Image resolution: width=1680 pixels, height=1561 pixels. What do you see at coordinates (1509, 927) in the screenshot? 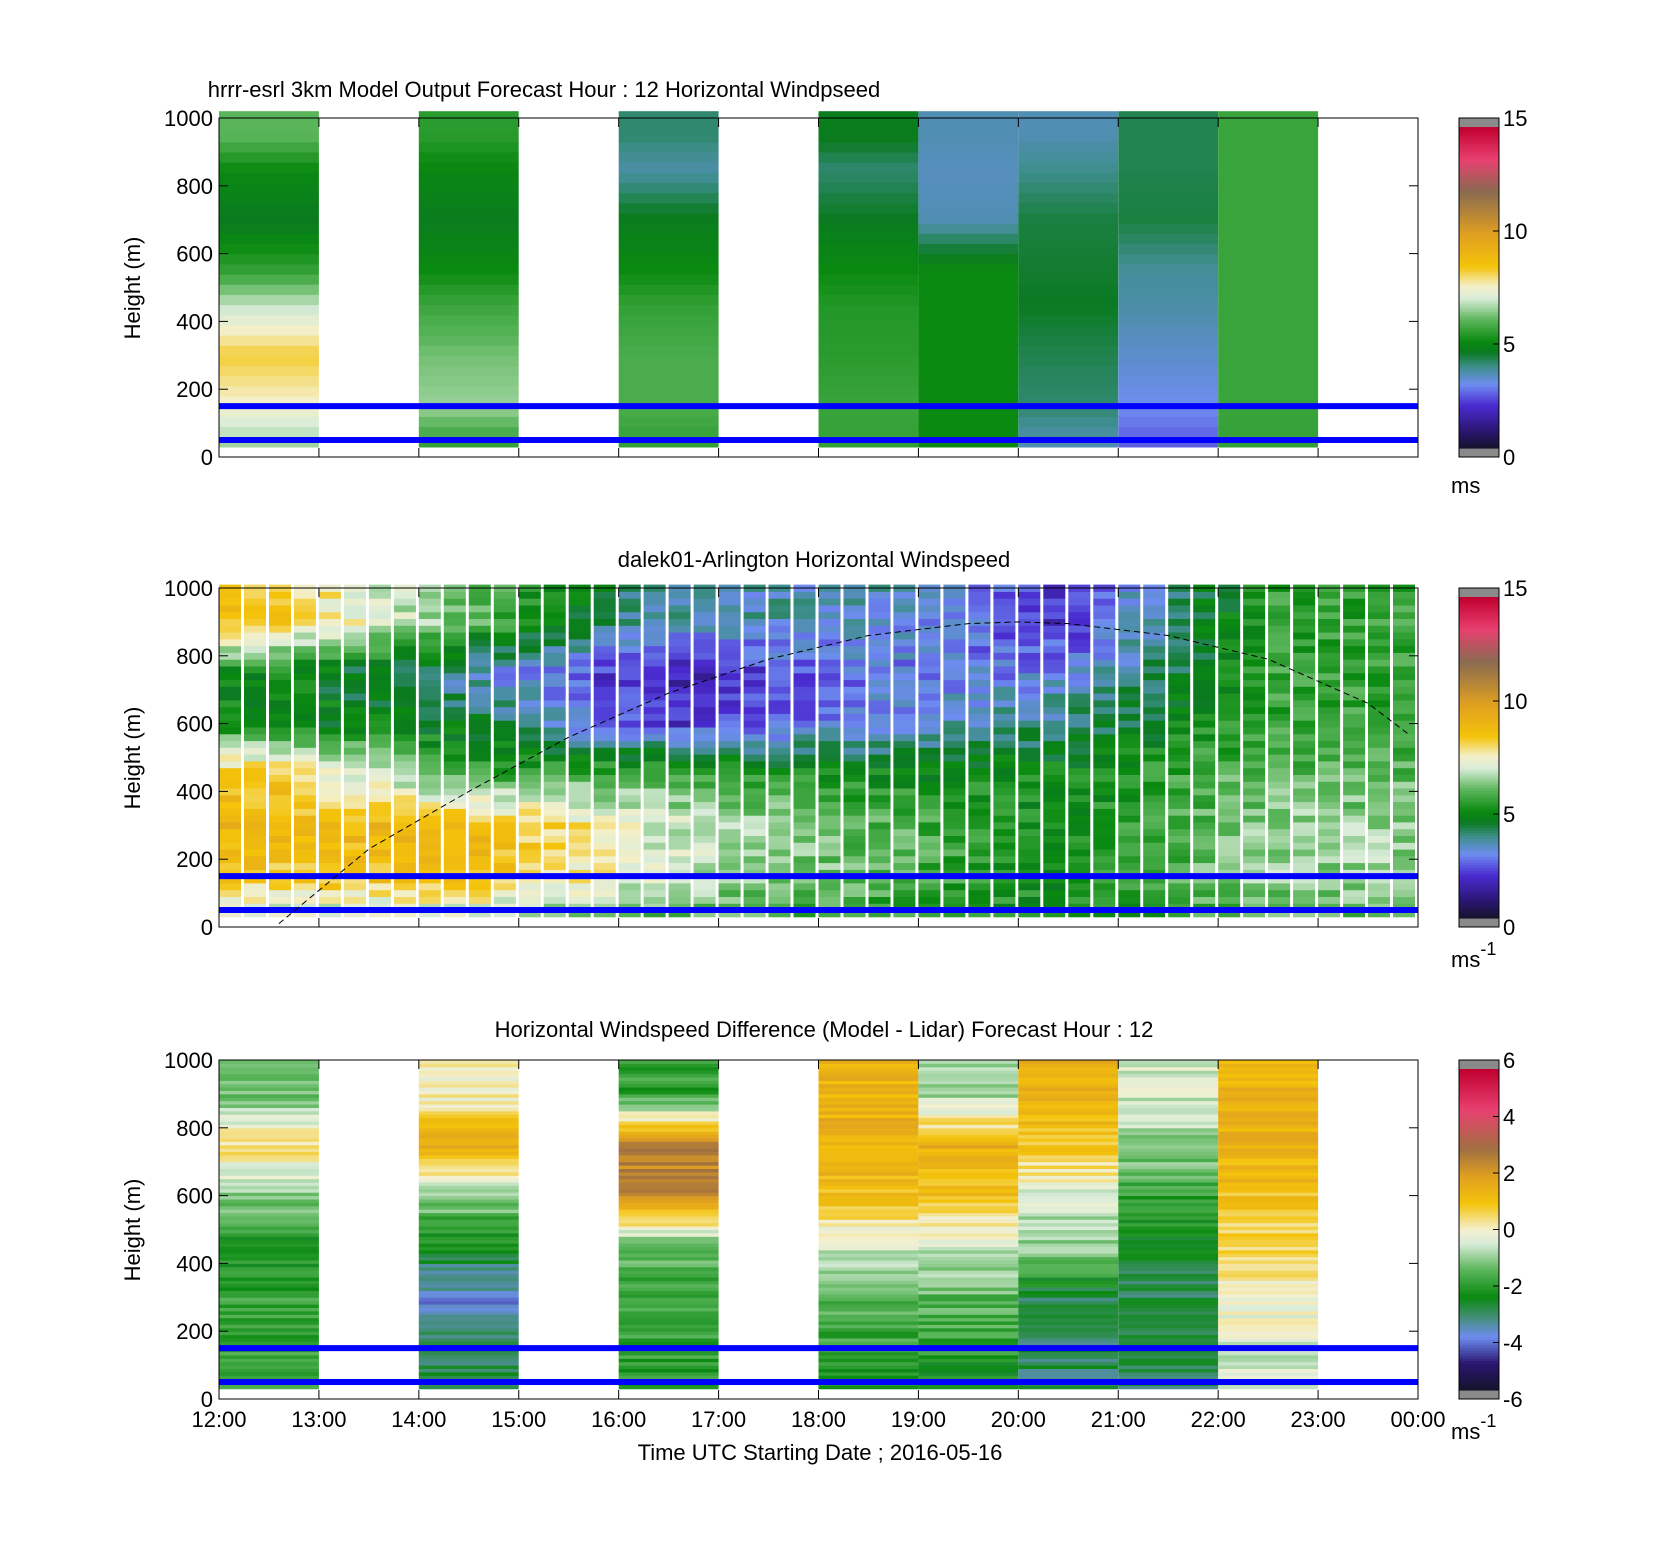
I see `colorbar-tick-label: 0` at bounding box center [1509, 927].